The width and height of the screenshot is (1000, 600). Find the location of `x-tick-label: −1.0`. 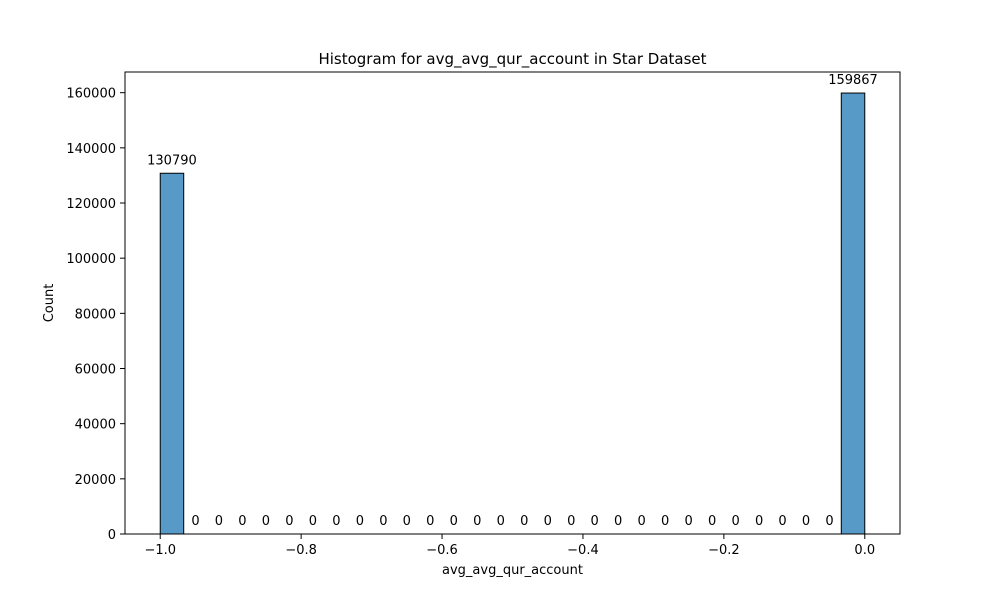

x-tick-label: −1.0 is located at coordinates (160, 550).